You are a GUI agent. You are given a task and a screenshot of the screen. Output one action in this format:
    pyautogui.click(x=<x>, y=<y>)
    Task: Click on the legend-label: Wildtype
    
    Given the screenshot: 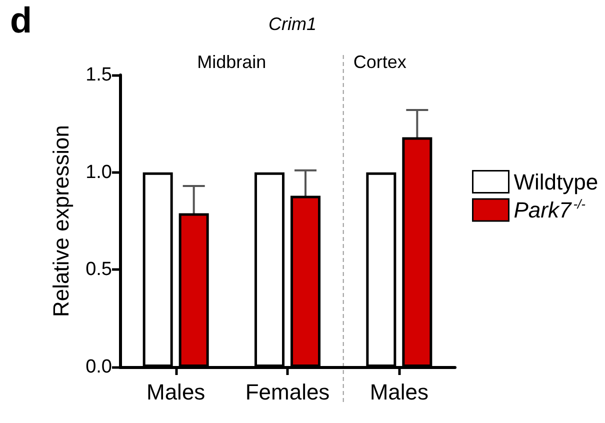 What is the action you would take?
    pyautogui.click(x=556, y=181)
    